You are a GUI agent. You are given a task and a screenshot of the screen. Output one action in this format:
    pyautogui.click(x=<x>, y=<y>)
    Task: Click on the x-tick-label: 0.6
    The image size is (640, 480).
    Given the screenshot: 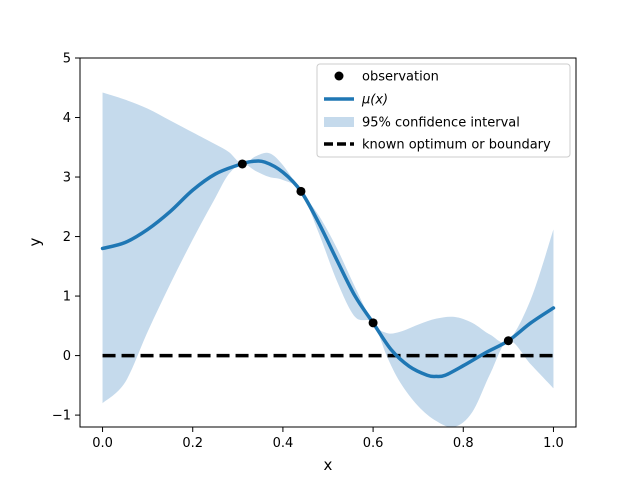 What is the action you would take?
    pyautogui.click(x=373, y=443)
    